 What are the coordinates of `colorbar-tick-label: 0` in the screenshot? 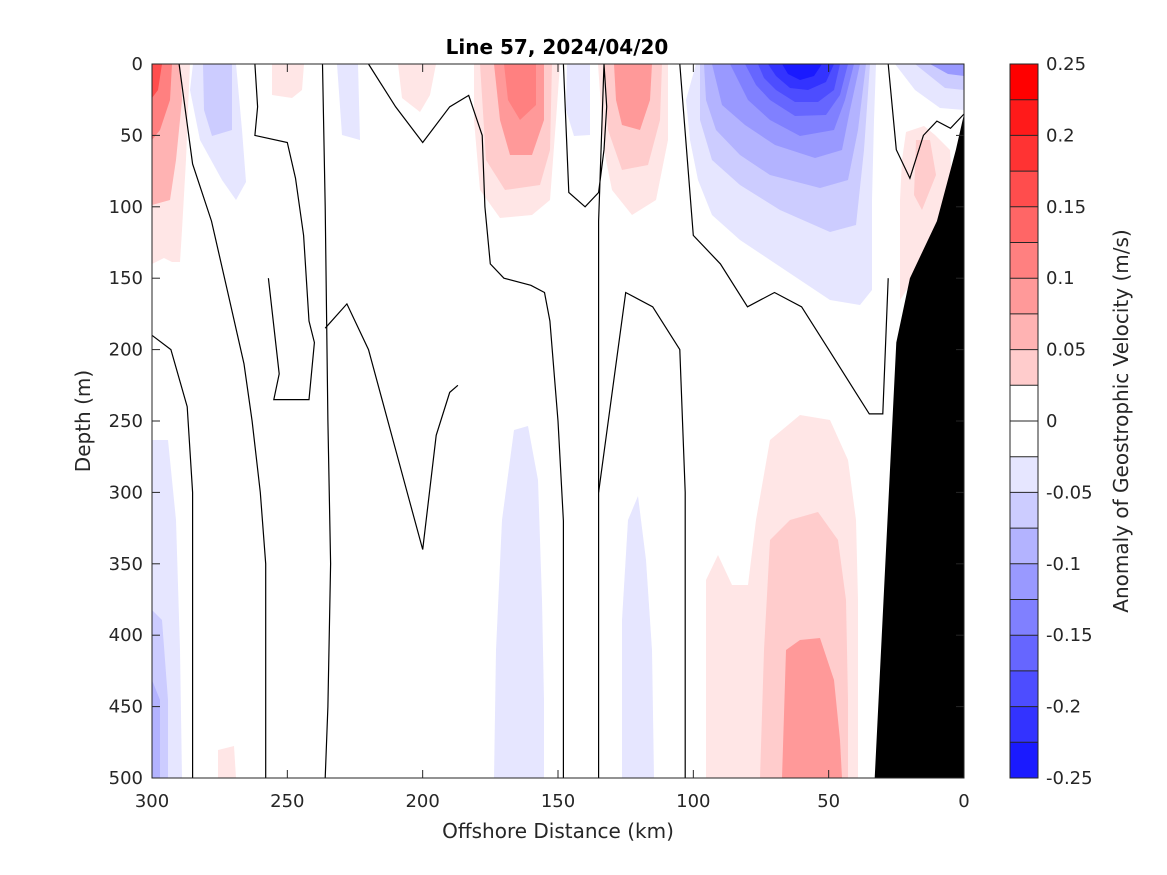 It's located at (1051, 421).